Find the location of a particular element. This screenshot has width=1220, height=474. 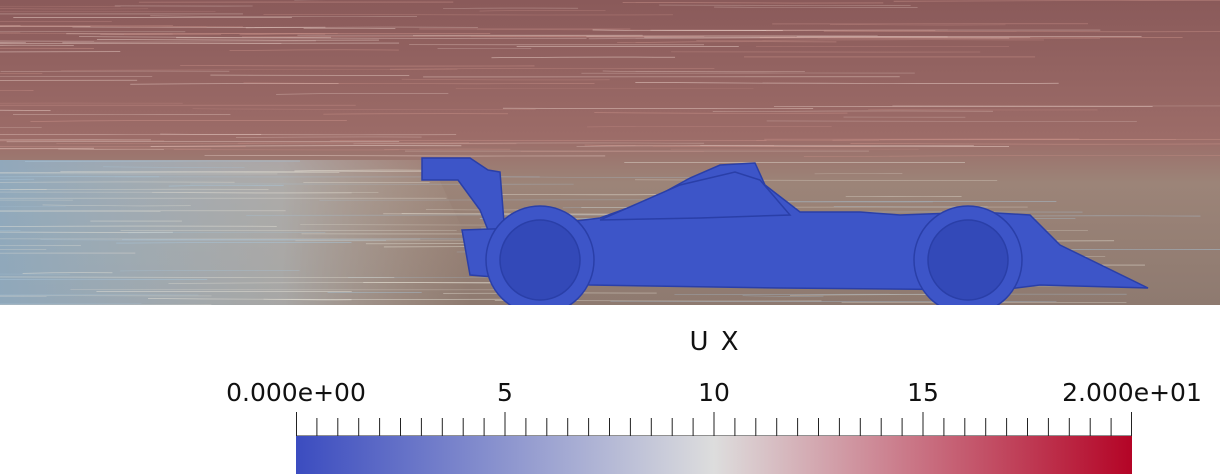

cockpit is located at coordinates (695, 196).